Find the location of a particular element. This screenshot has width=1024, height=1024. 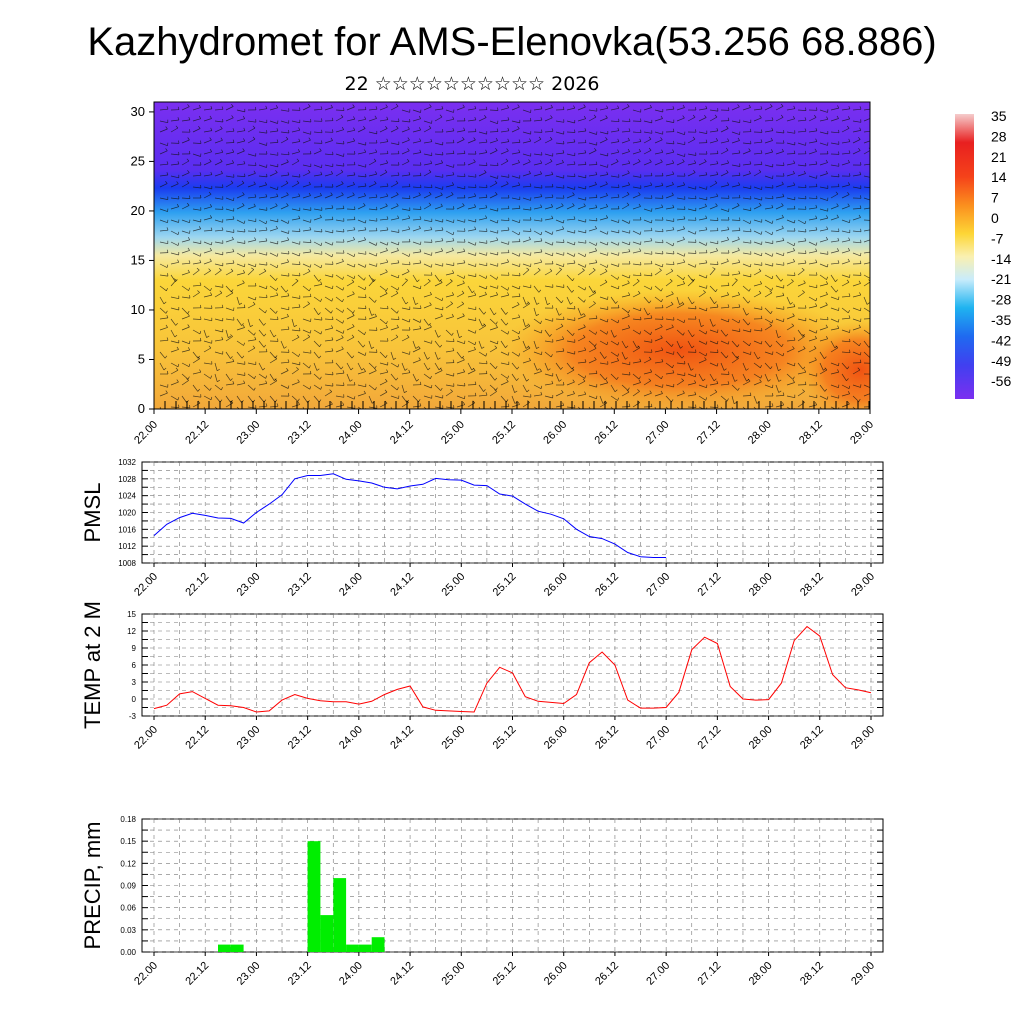

pmsl-panel-y-tick-label: 1020 is located at coordinates (127, 513).